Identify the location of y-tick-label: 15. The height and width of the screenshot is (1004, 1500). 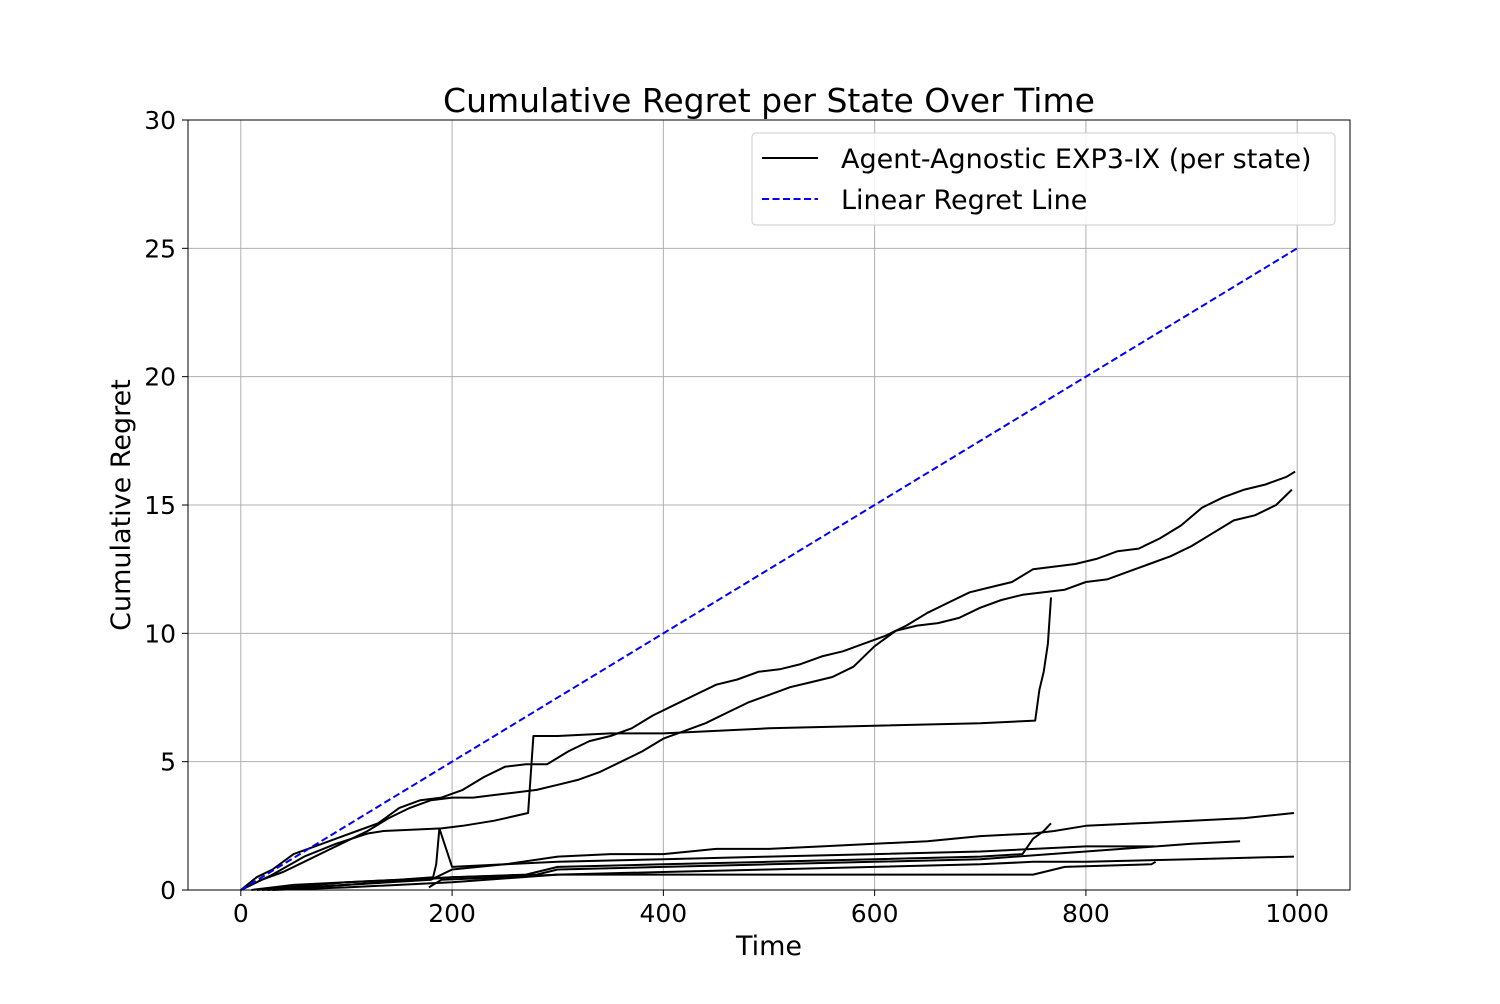
(160, 505).